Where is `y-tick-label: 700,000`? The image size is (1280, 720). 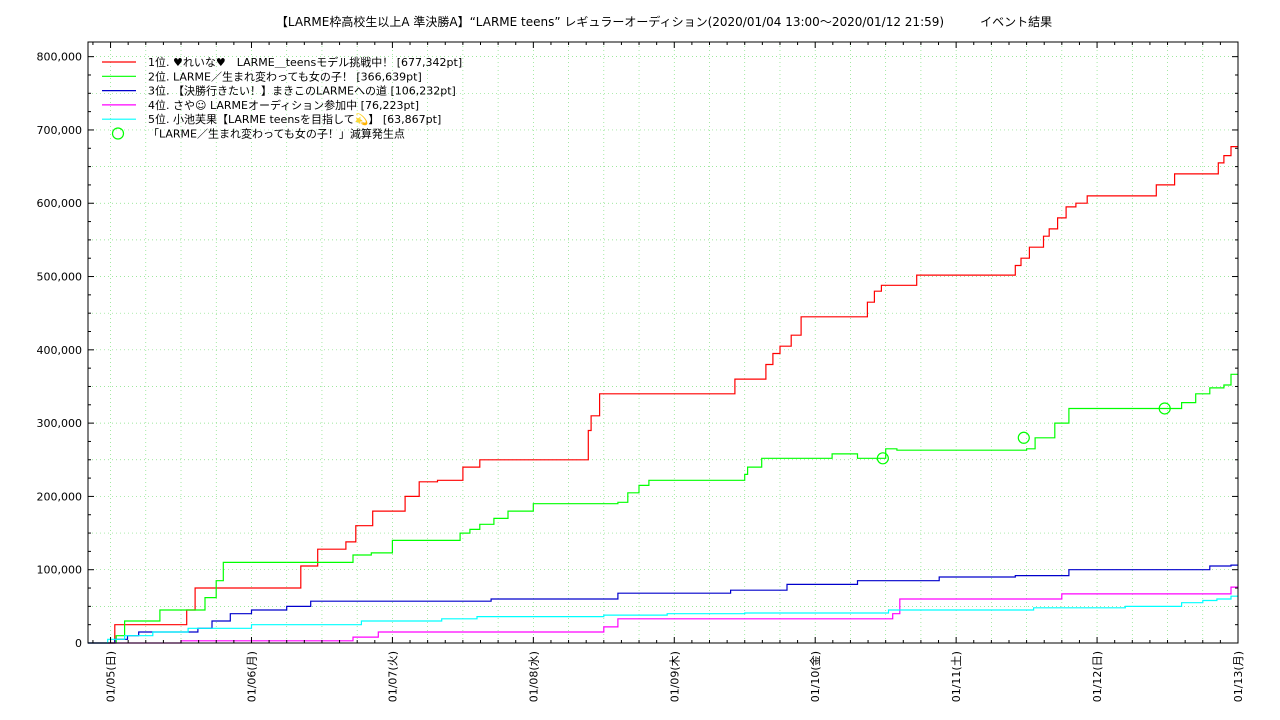
y-tick-label: 700,000 is located at coordinates (60, 130).